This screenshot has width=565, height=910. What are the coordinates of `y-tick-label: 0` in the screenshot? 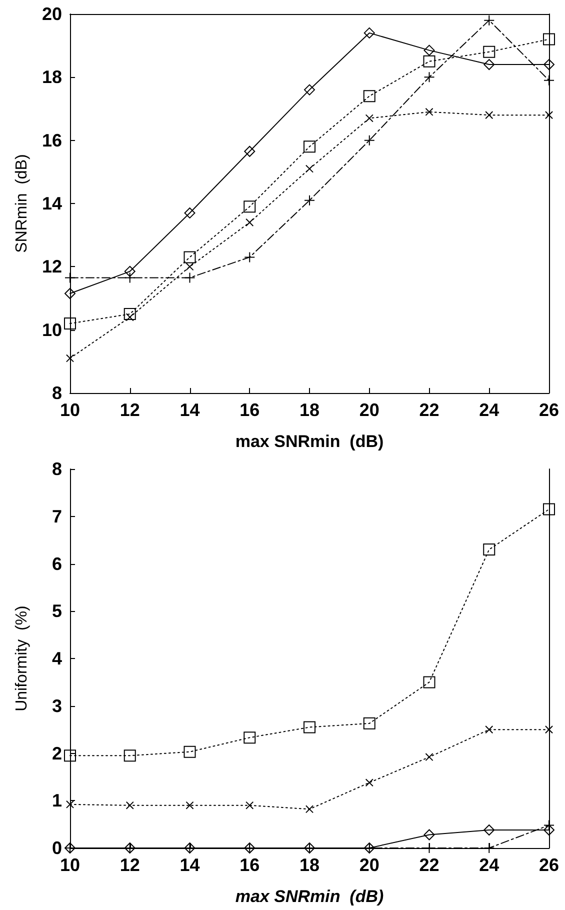 It's located at (57, 848).